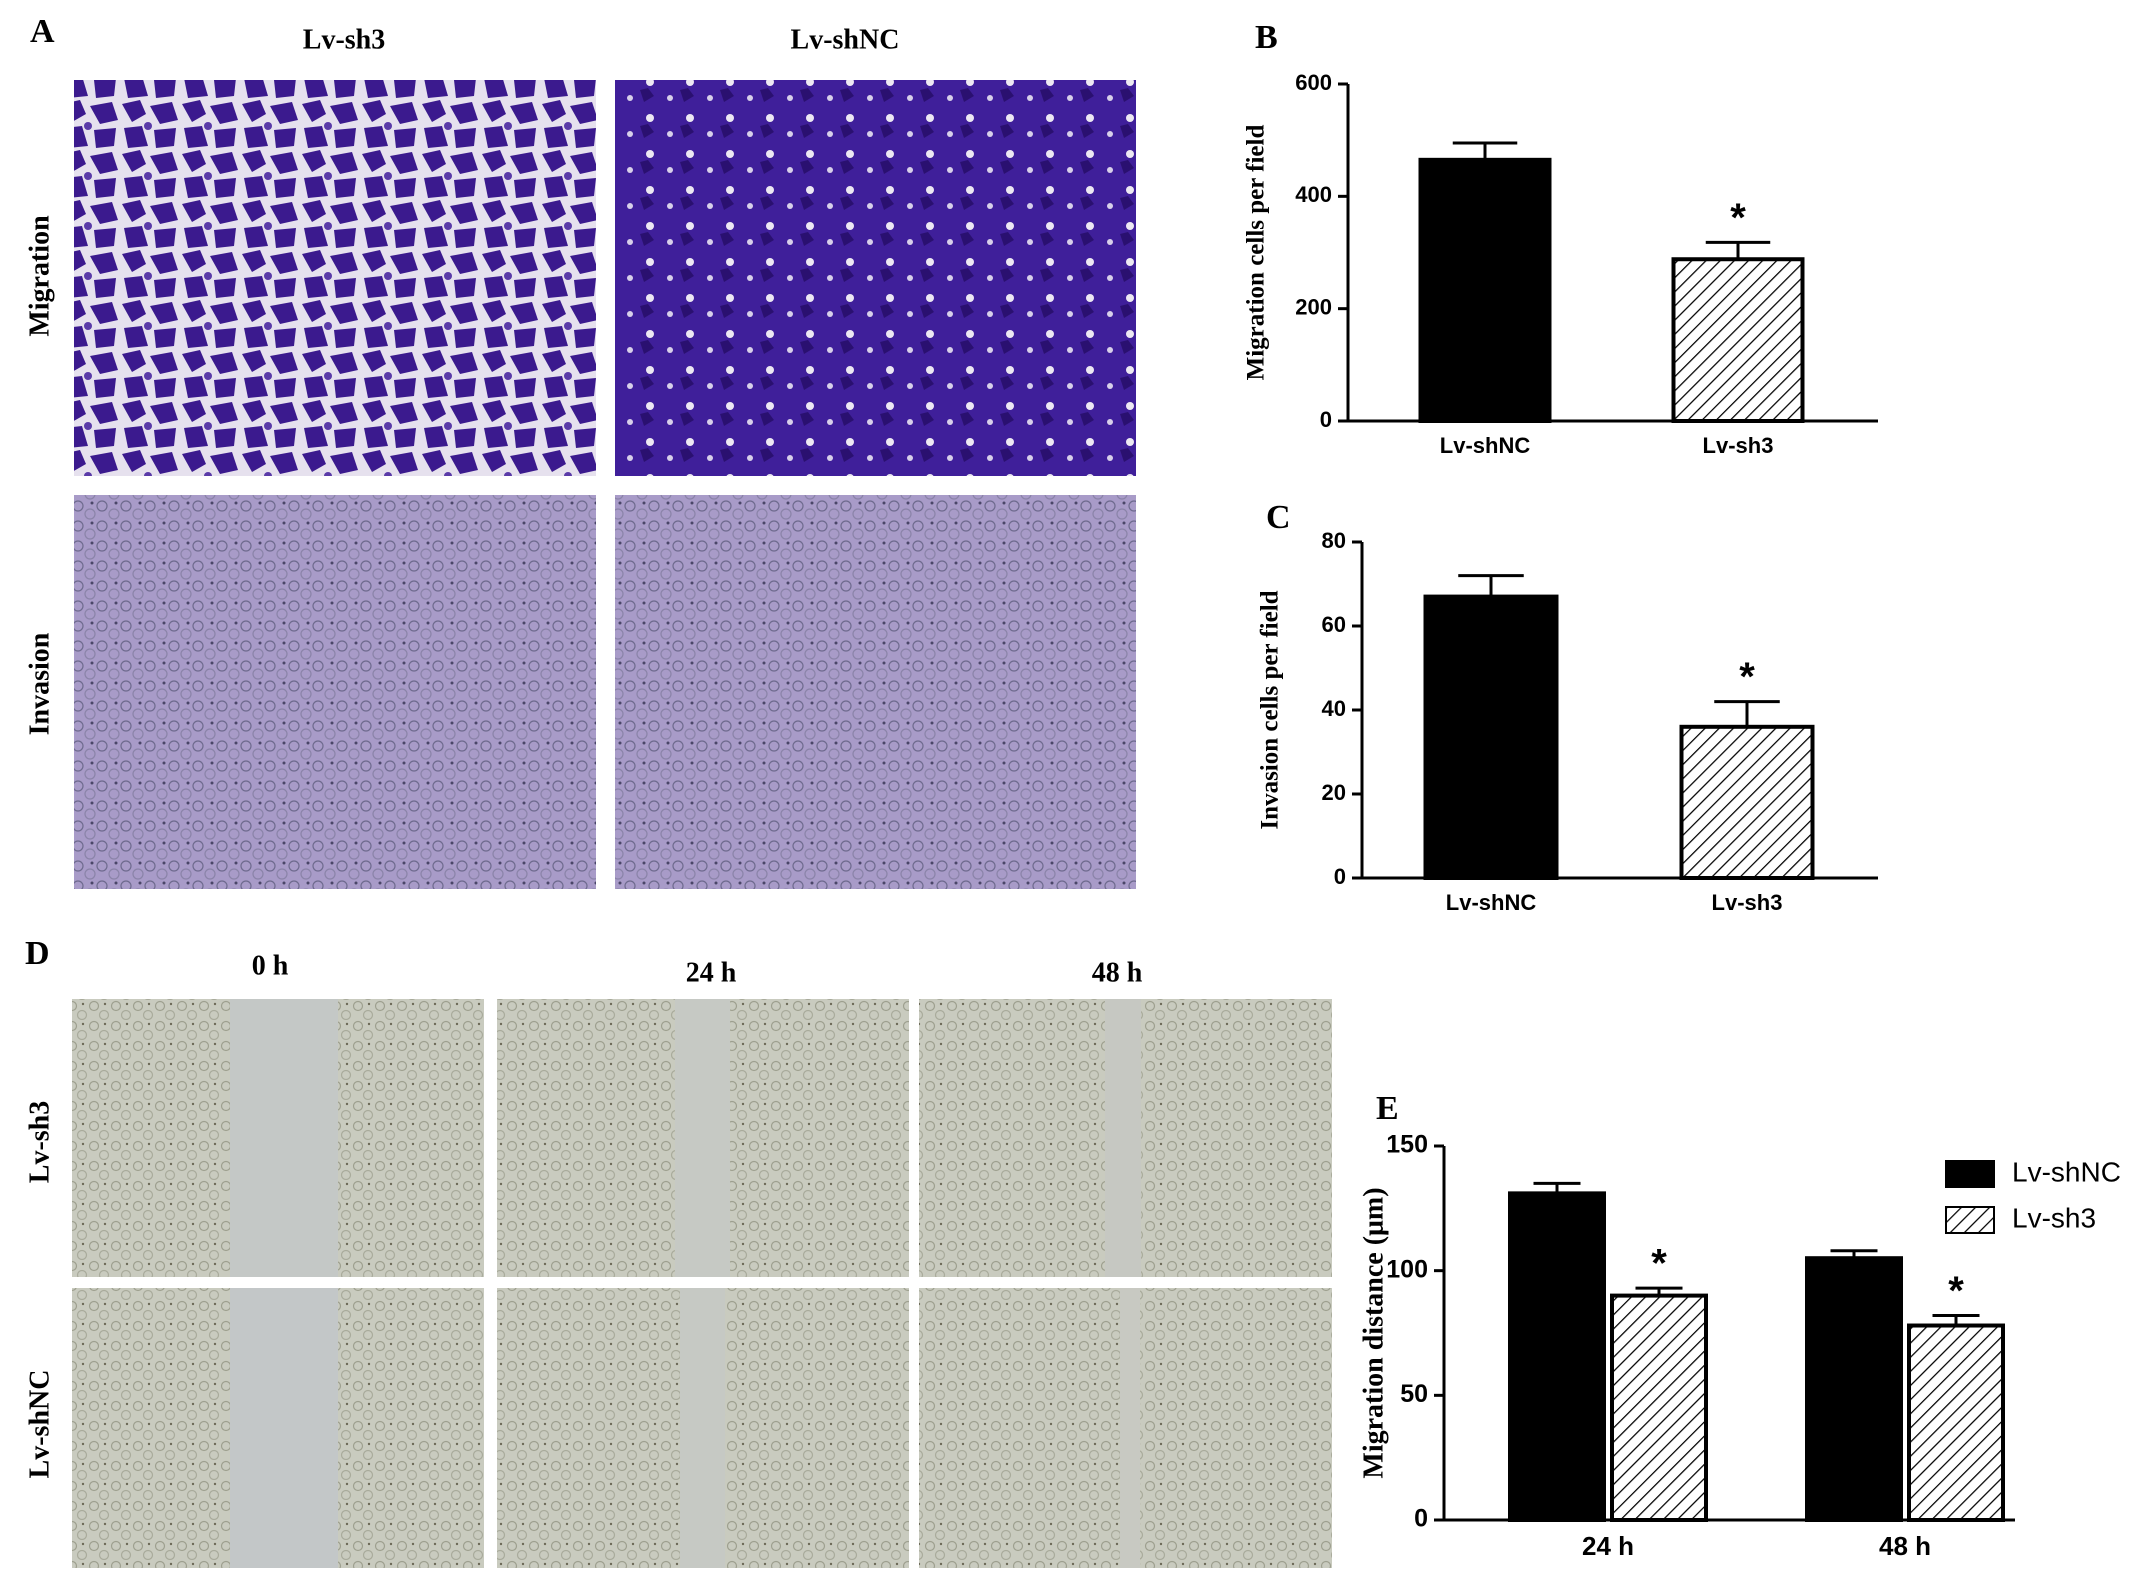 The width and height of the screenshot is (2150, 1587). Describe the element at coordinates (1905, 1546) in the screenshot. I see `x-tick-label: 48 h` at that location.